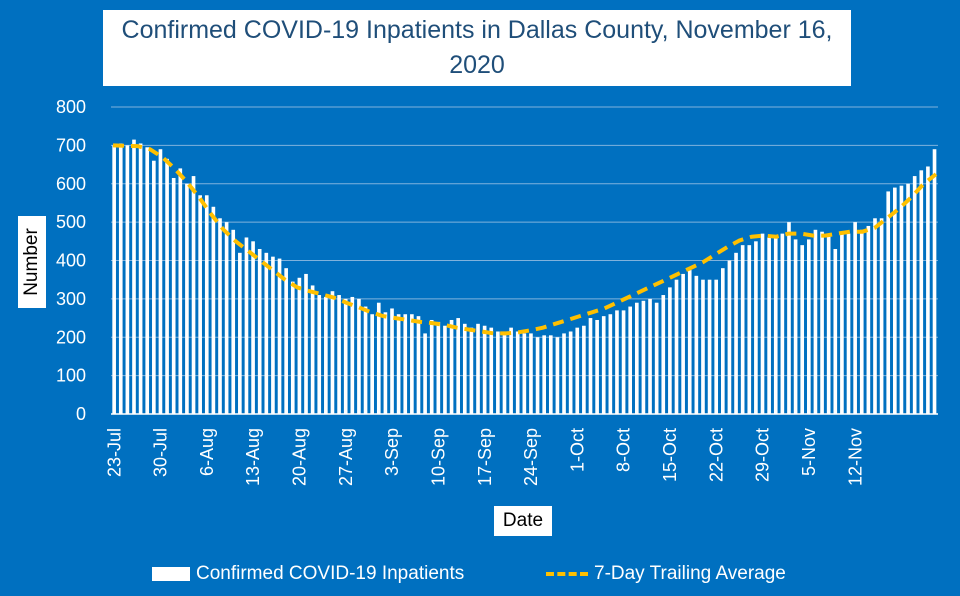  Describe the element at coordinates (71, 337) in the screenshot. I see `y-tick-label: 200` at that location.